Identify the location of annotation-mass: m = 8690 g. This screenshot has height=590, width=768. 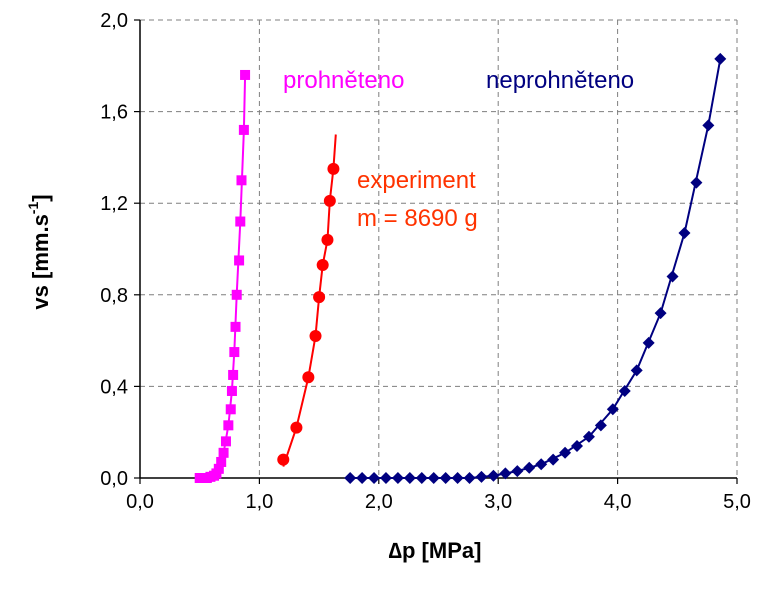
(417, 218).